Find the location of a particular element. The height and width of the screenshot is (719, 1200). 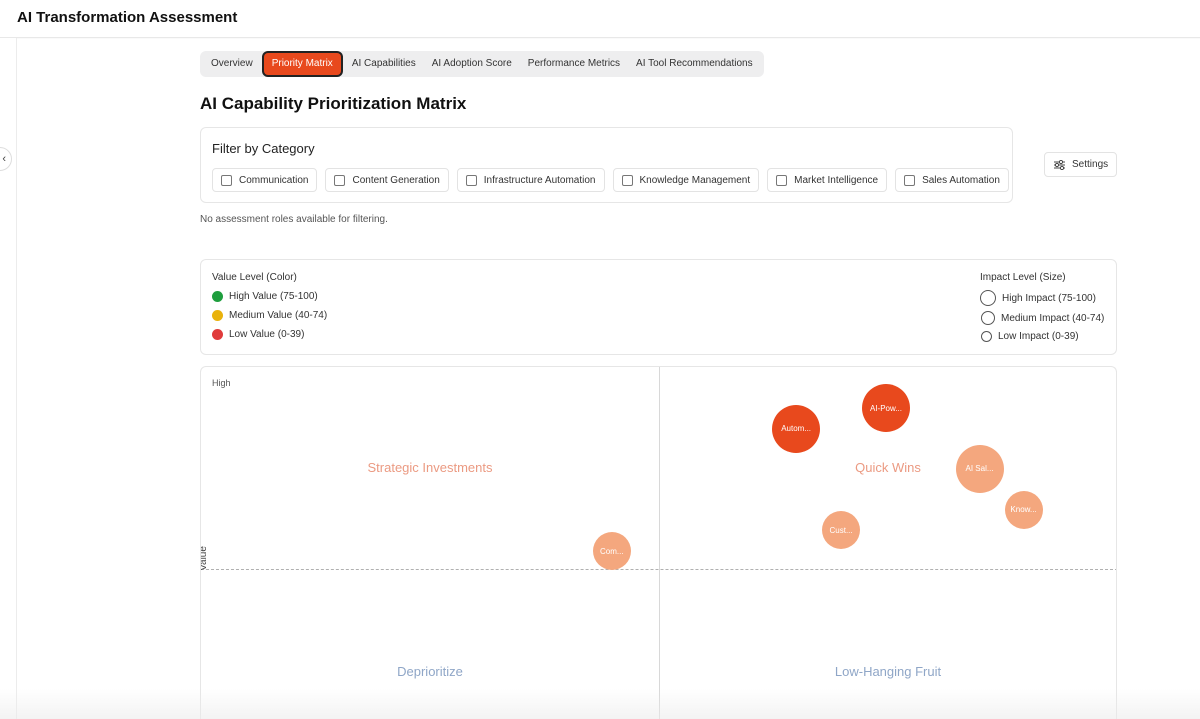

sidebar-collapsed: ‹ is located at coordinates (8, 378).